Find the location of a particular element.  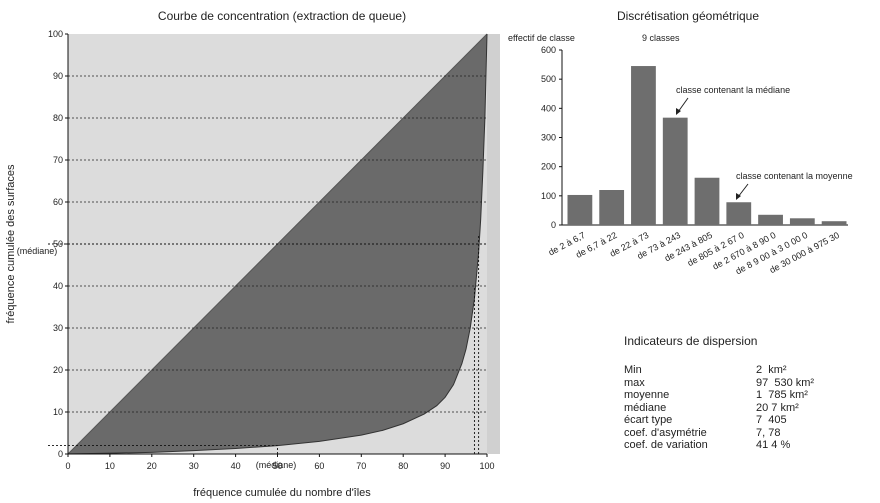

x-tick-label-60: 60 is located at coordinates (319, 466).